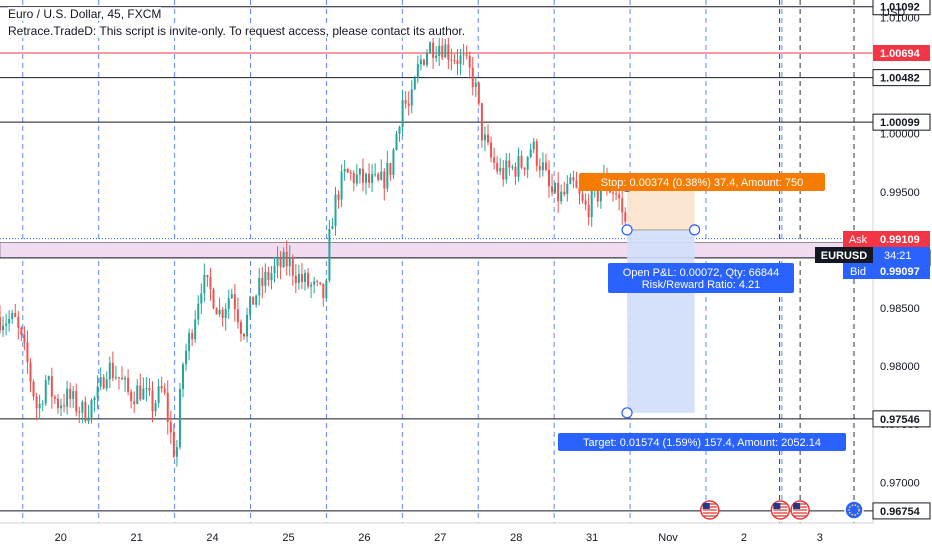 The image size is (932, 550). I want to click on time-tick-label: 20, so click(61, 538).